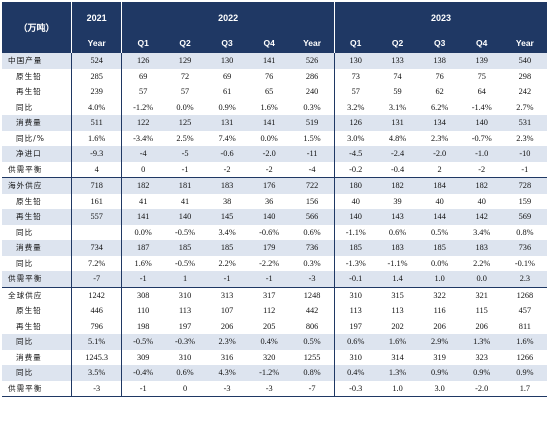  I want to click on table-cell: 183, so click(397, 248).